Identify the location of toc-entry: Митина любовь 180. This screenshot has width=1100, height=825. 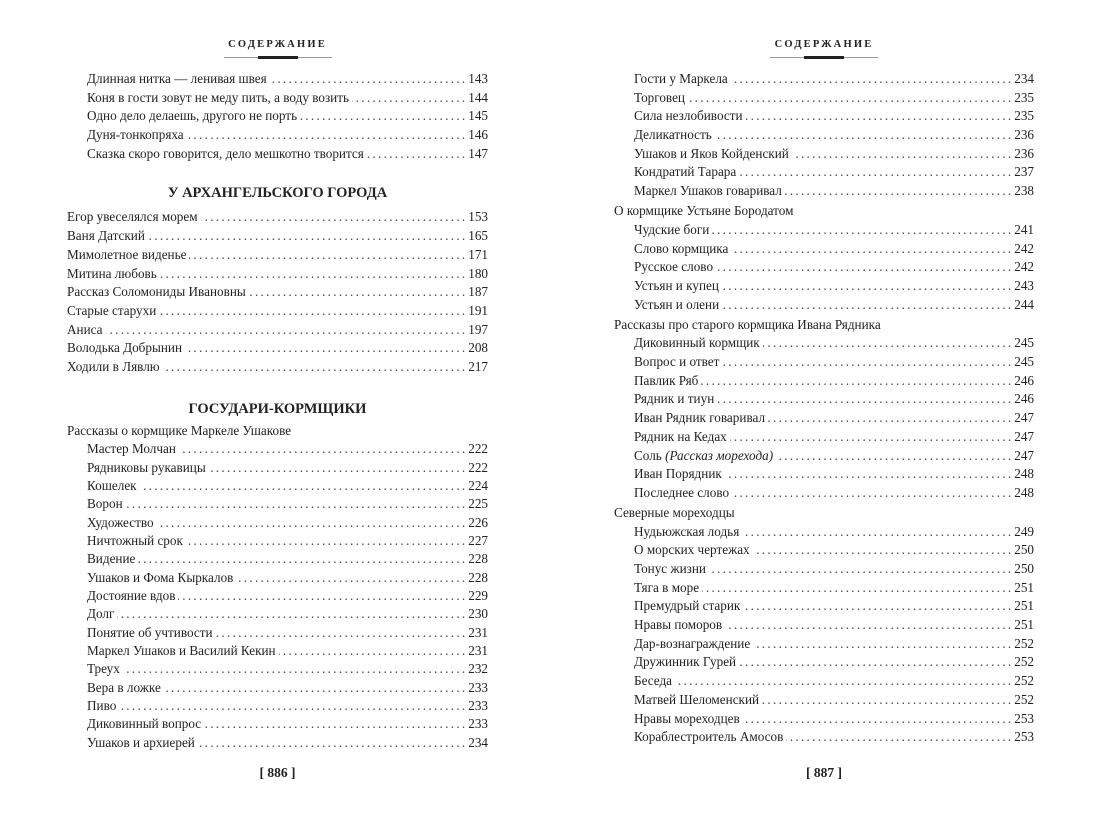
(277, 274).